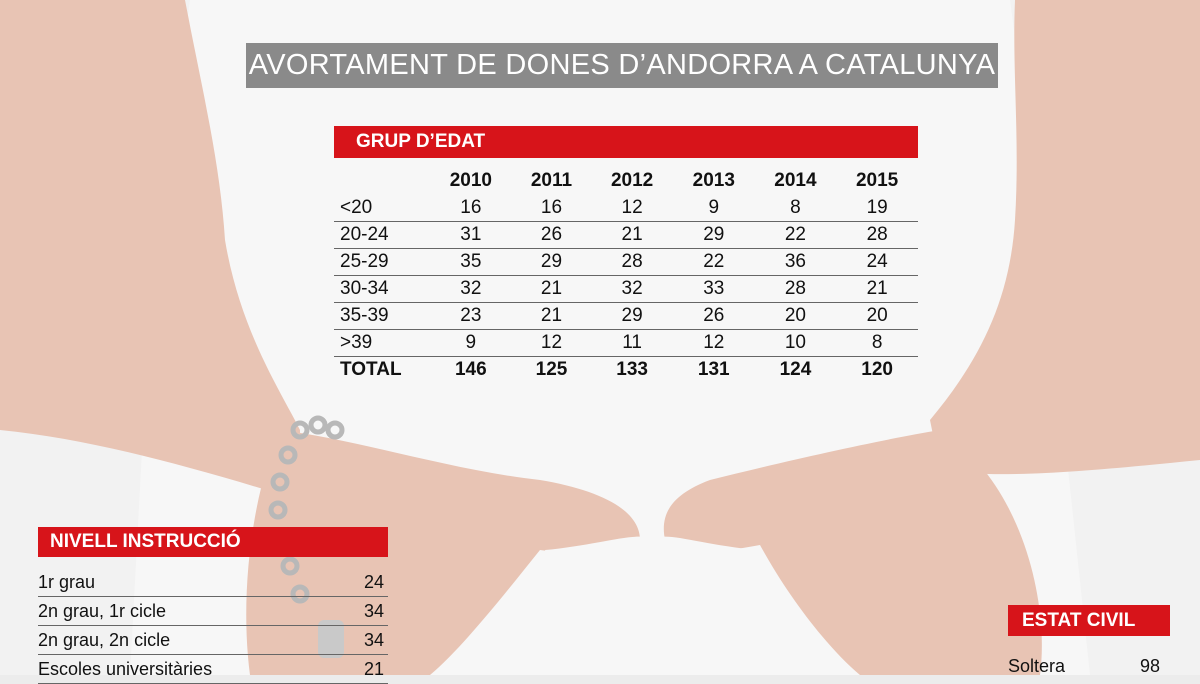 Image resolution: width=1200 pixels, height=684 pixels. I want to click on total-cell: 146, so click(470, 369).